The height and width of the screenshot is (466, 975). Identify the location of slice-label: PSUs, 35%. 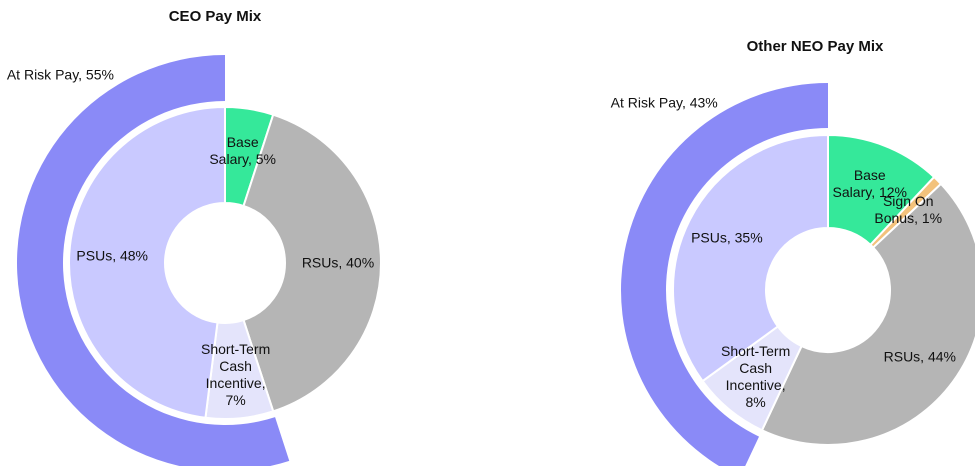
(727, 237).